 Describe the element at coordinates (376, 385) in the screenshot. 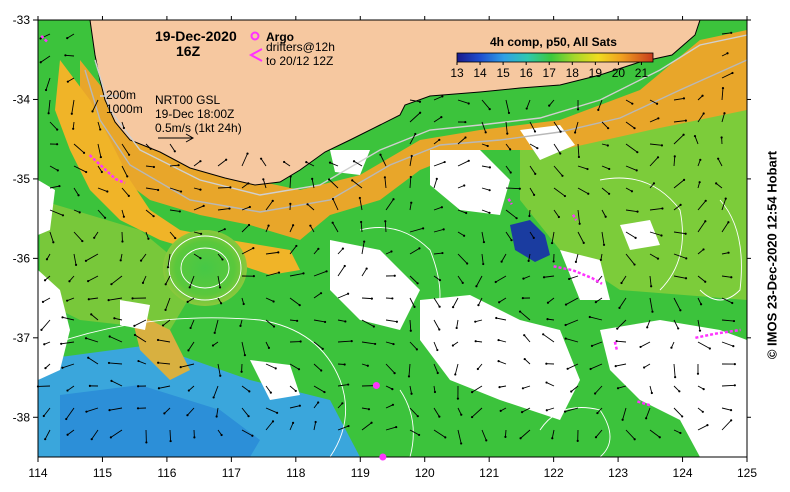

I see `argo-float` at that location.